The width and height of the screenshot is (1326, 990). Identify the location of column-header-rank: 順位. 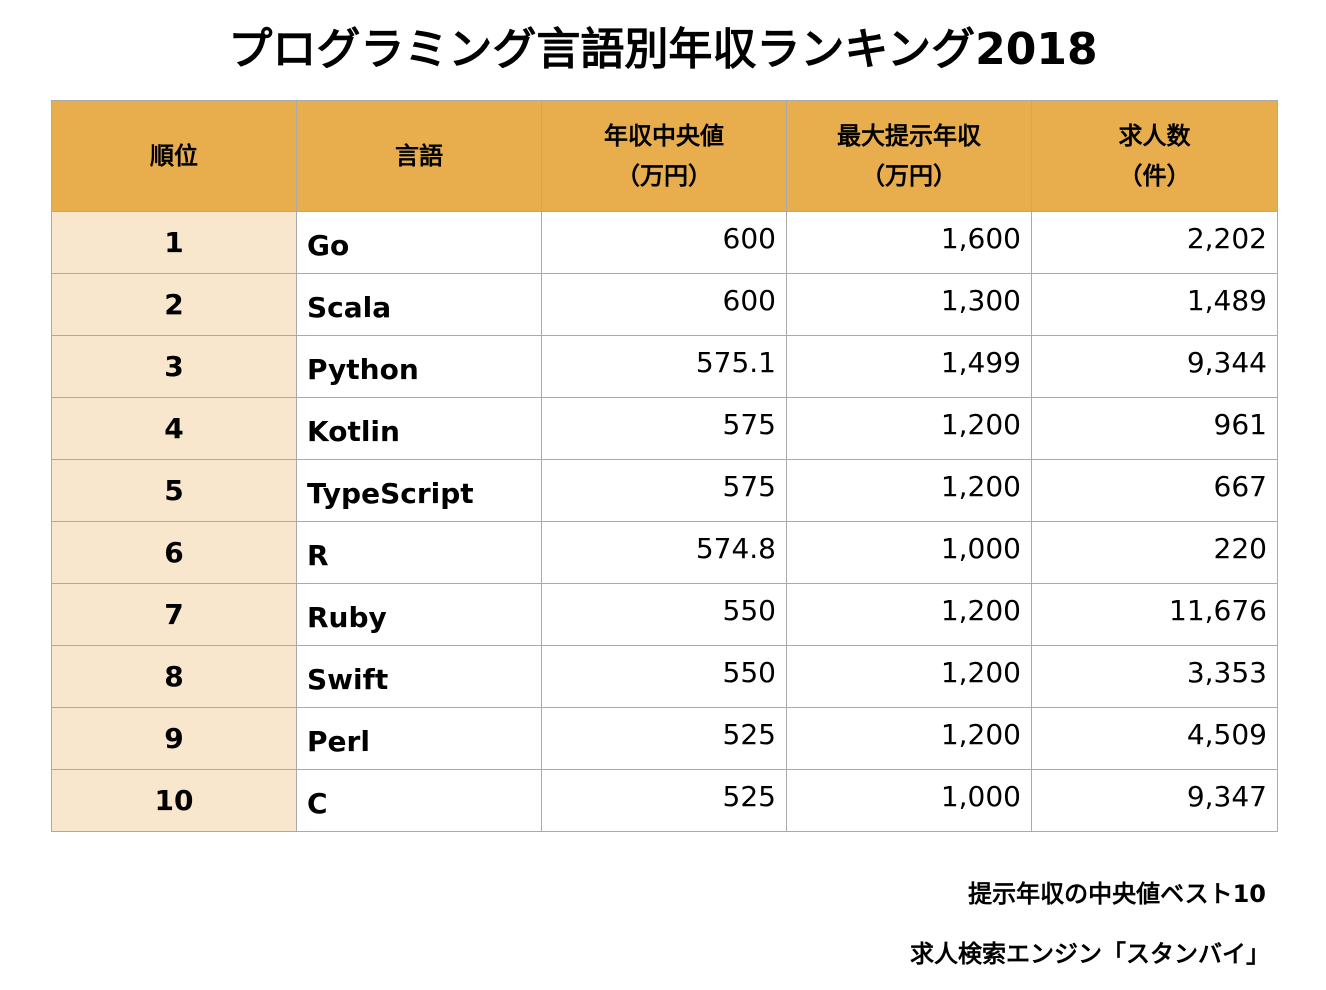
(174, 156).